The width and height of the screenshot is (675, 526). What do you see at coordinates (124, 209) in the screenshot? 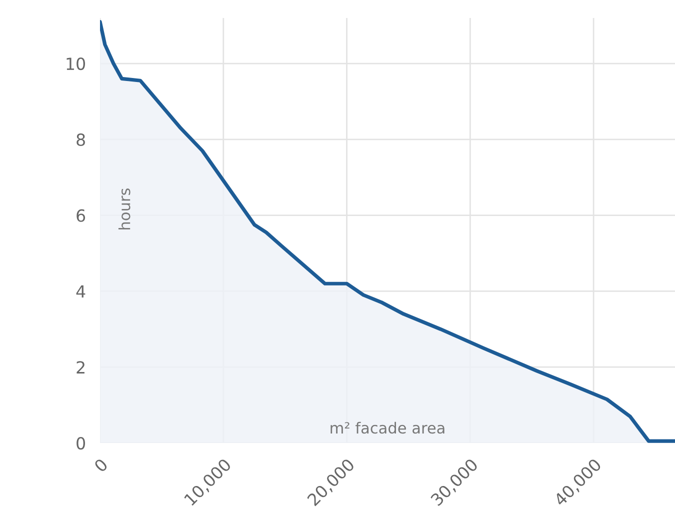
I see `y-axis-title: hours` at bounding box center [124, 209].